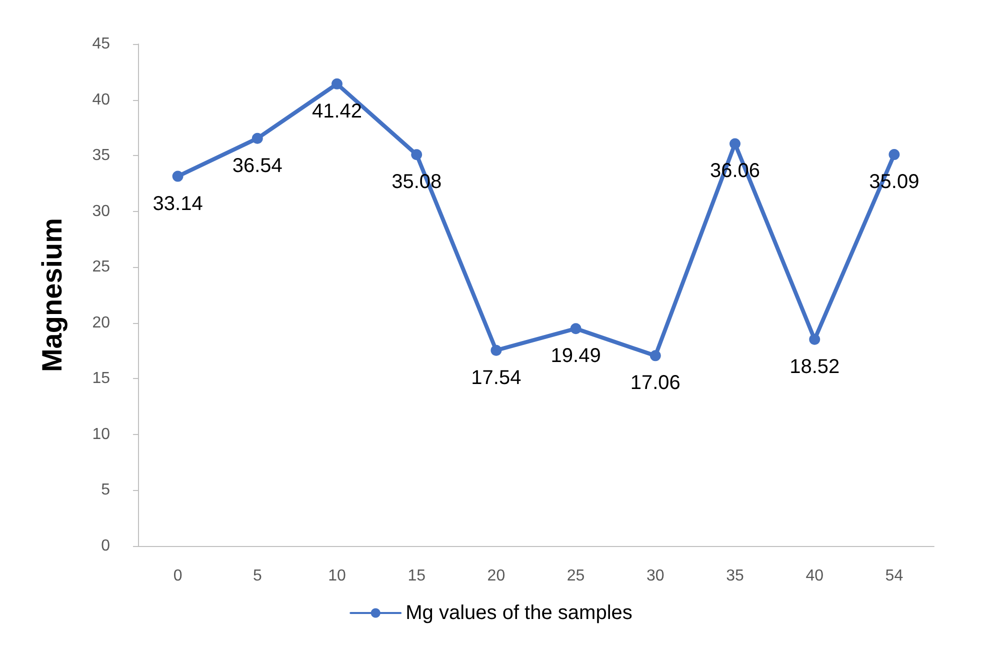  Describe the element at coordinates (101, 44) in the screenshot. I see `y-tick-label: 45` at that location.